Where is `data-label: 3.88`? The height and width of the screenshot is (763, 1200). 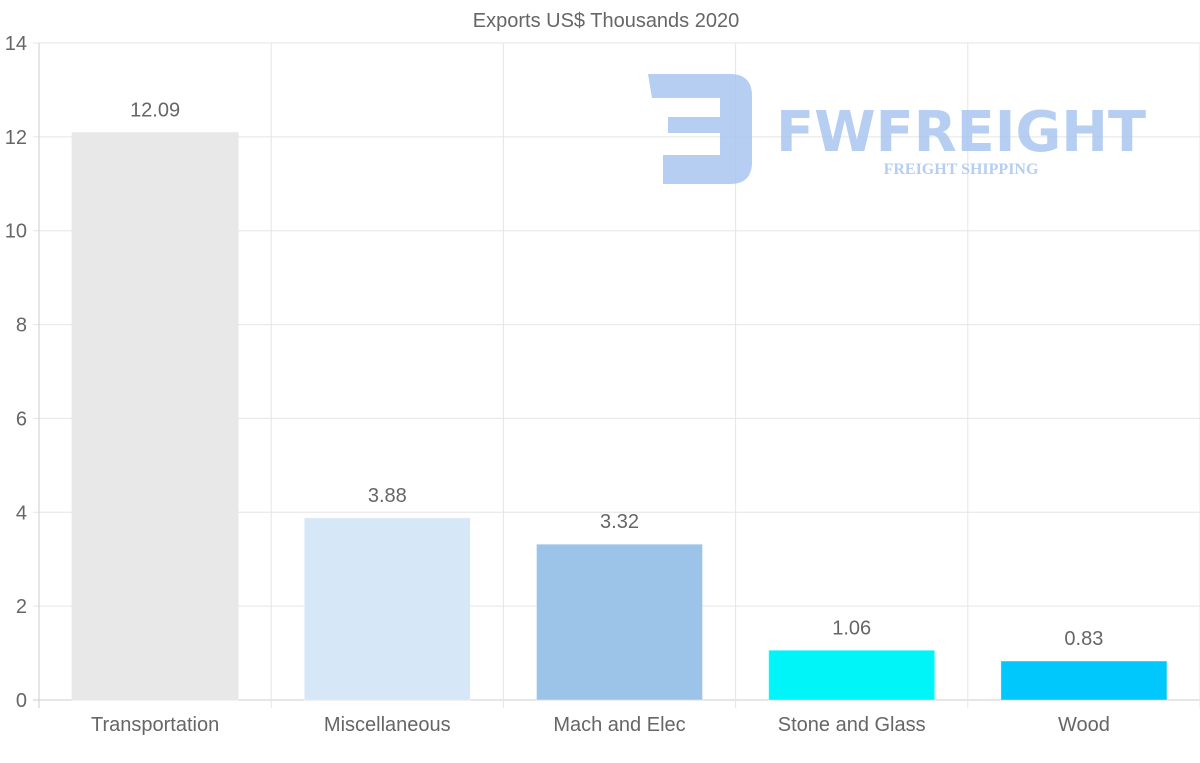 data-label: 3.88 is located at coordinates (387, 496).